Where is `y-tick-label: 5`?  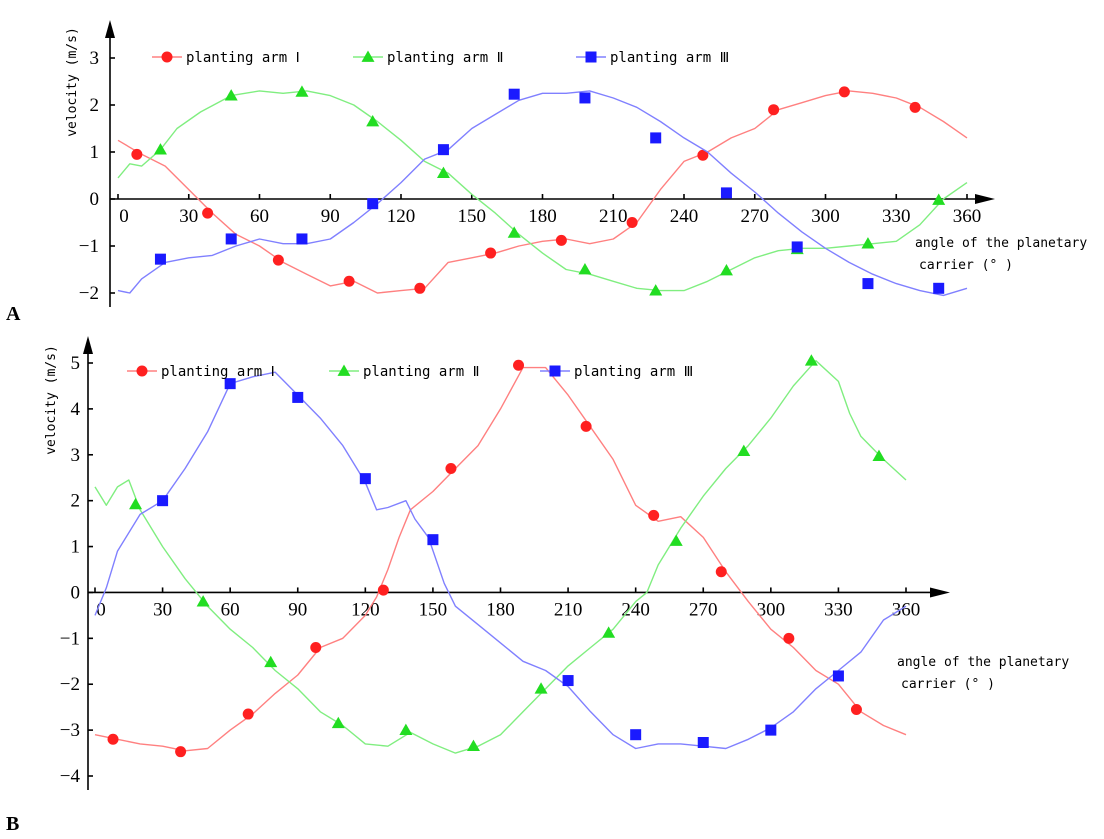
y-tick-label: 5 is located at coordinates (76, 363).